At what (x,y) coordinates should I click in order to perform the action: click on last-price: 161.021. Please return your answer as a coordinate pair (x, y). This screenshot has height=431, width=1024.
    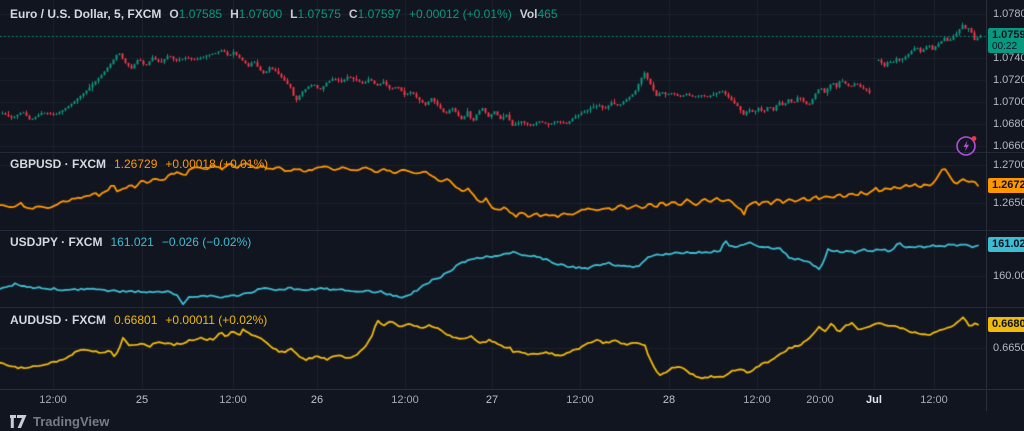
    Looking at the image, I should click on (132, 242).